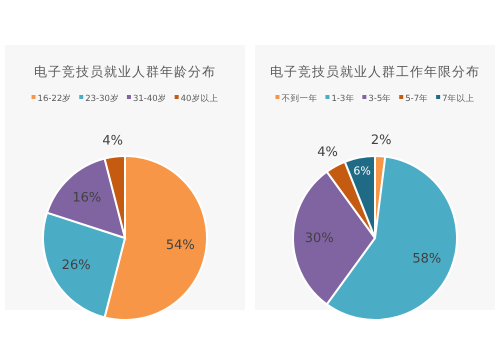 The height and width of the screenshot is (362, 500). I want to click on data-label: 6%, so click(362, 171).